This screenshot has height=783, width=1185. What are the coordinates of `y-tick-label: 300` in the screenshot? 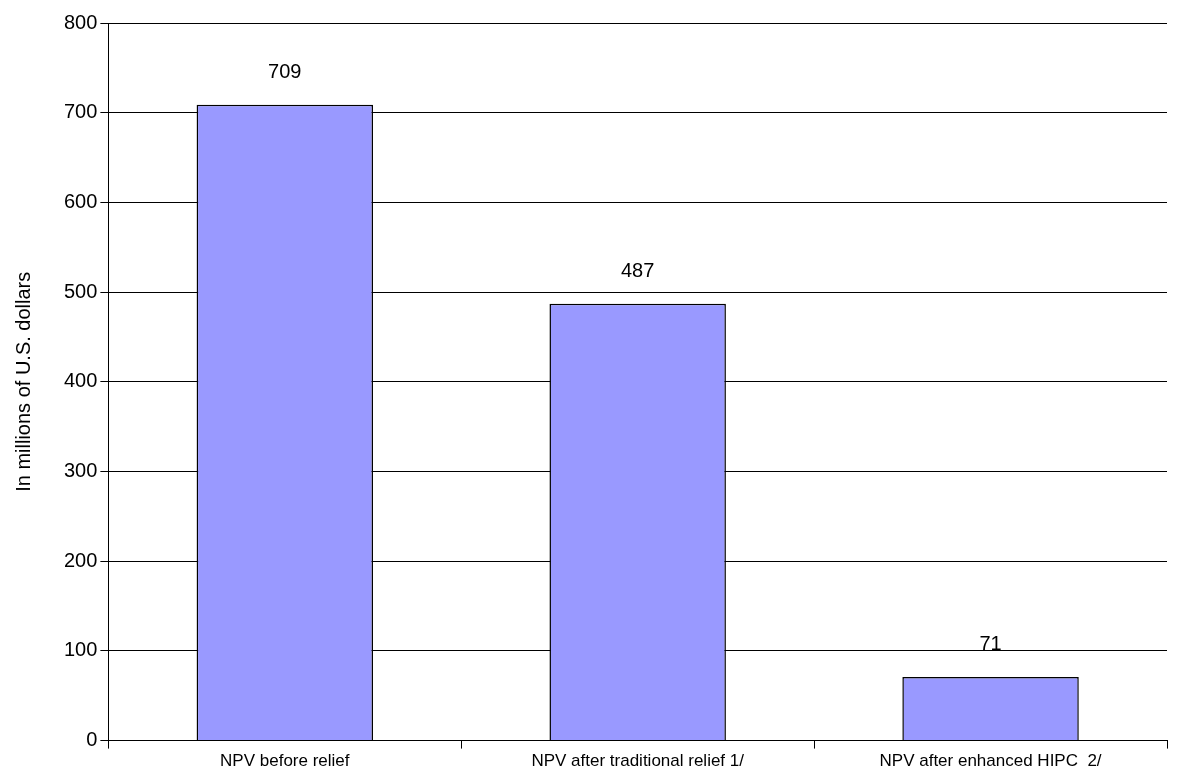 It's located at (80, 470).